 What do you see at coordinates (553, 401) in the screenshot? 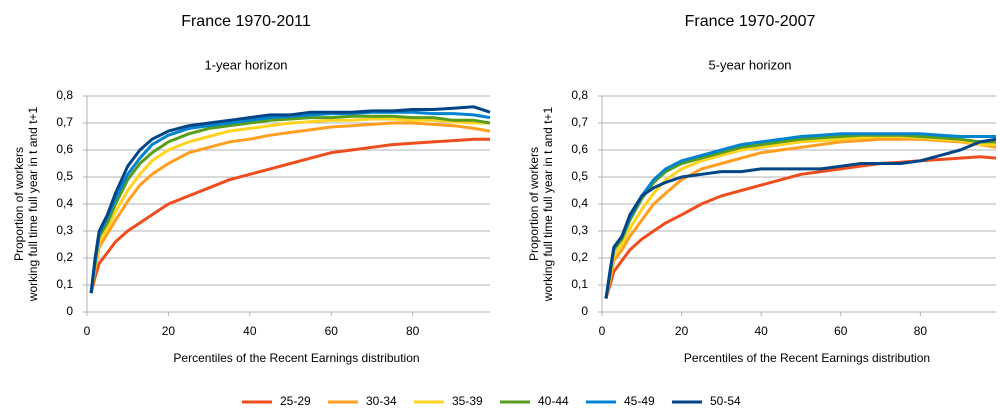
I see `legend-label: 40-44` at bounding box center [553, 401].